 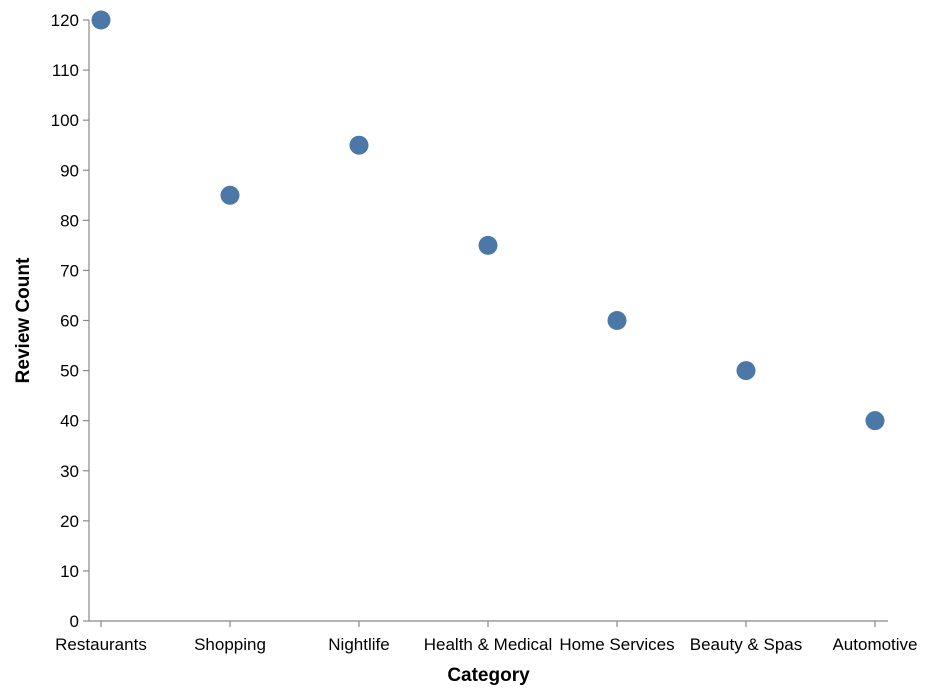 What do you see at coordinates (65, 120) in the screenshot?
I see `y-tick-label: 100` at bounding box center [65, 120].